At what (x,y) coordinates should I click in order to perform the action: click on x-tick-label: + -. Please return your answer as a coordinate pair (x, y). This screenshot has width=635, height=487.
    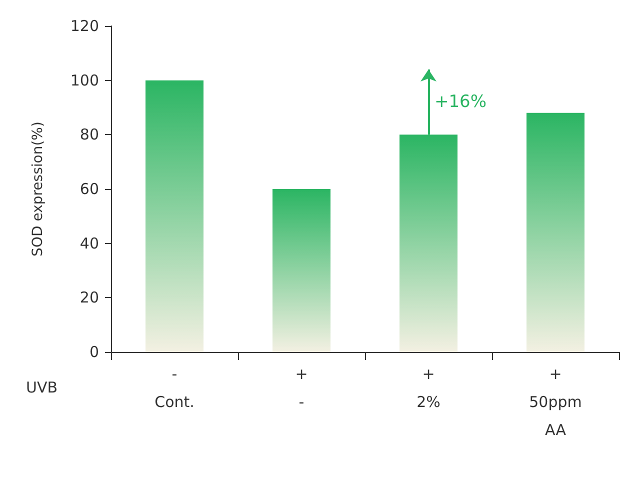
    Looking at the image, I should click on (301, 388).